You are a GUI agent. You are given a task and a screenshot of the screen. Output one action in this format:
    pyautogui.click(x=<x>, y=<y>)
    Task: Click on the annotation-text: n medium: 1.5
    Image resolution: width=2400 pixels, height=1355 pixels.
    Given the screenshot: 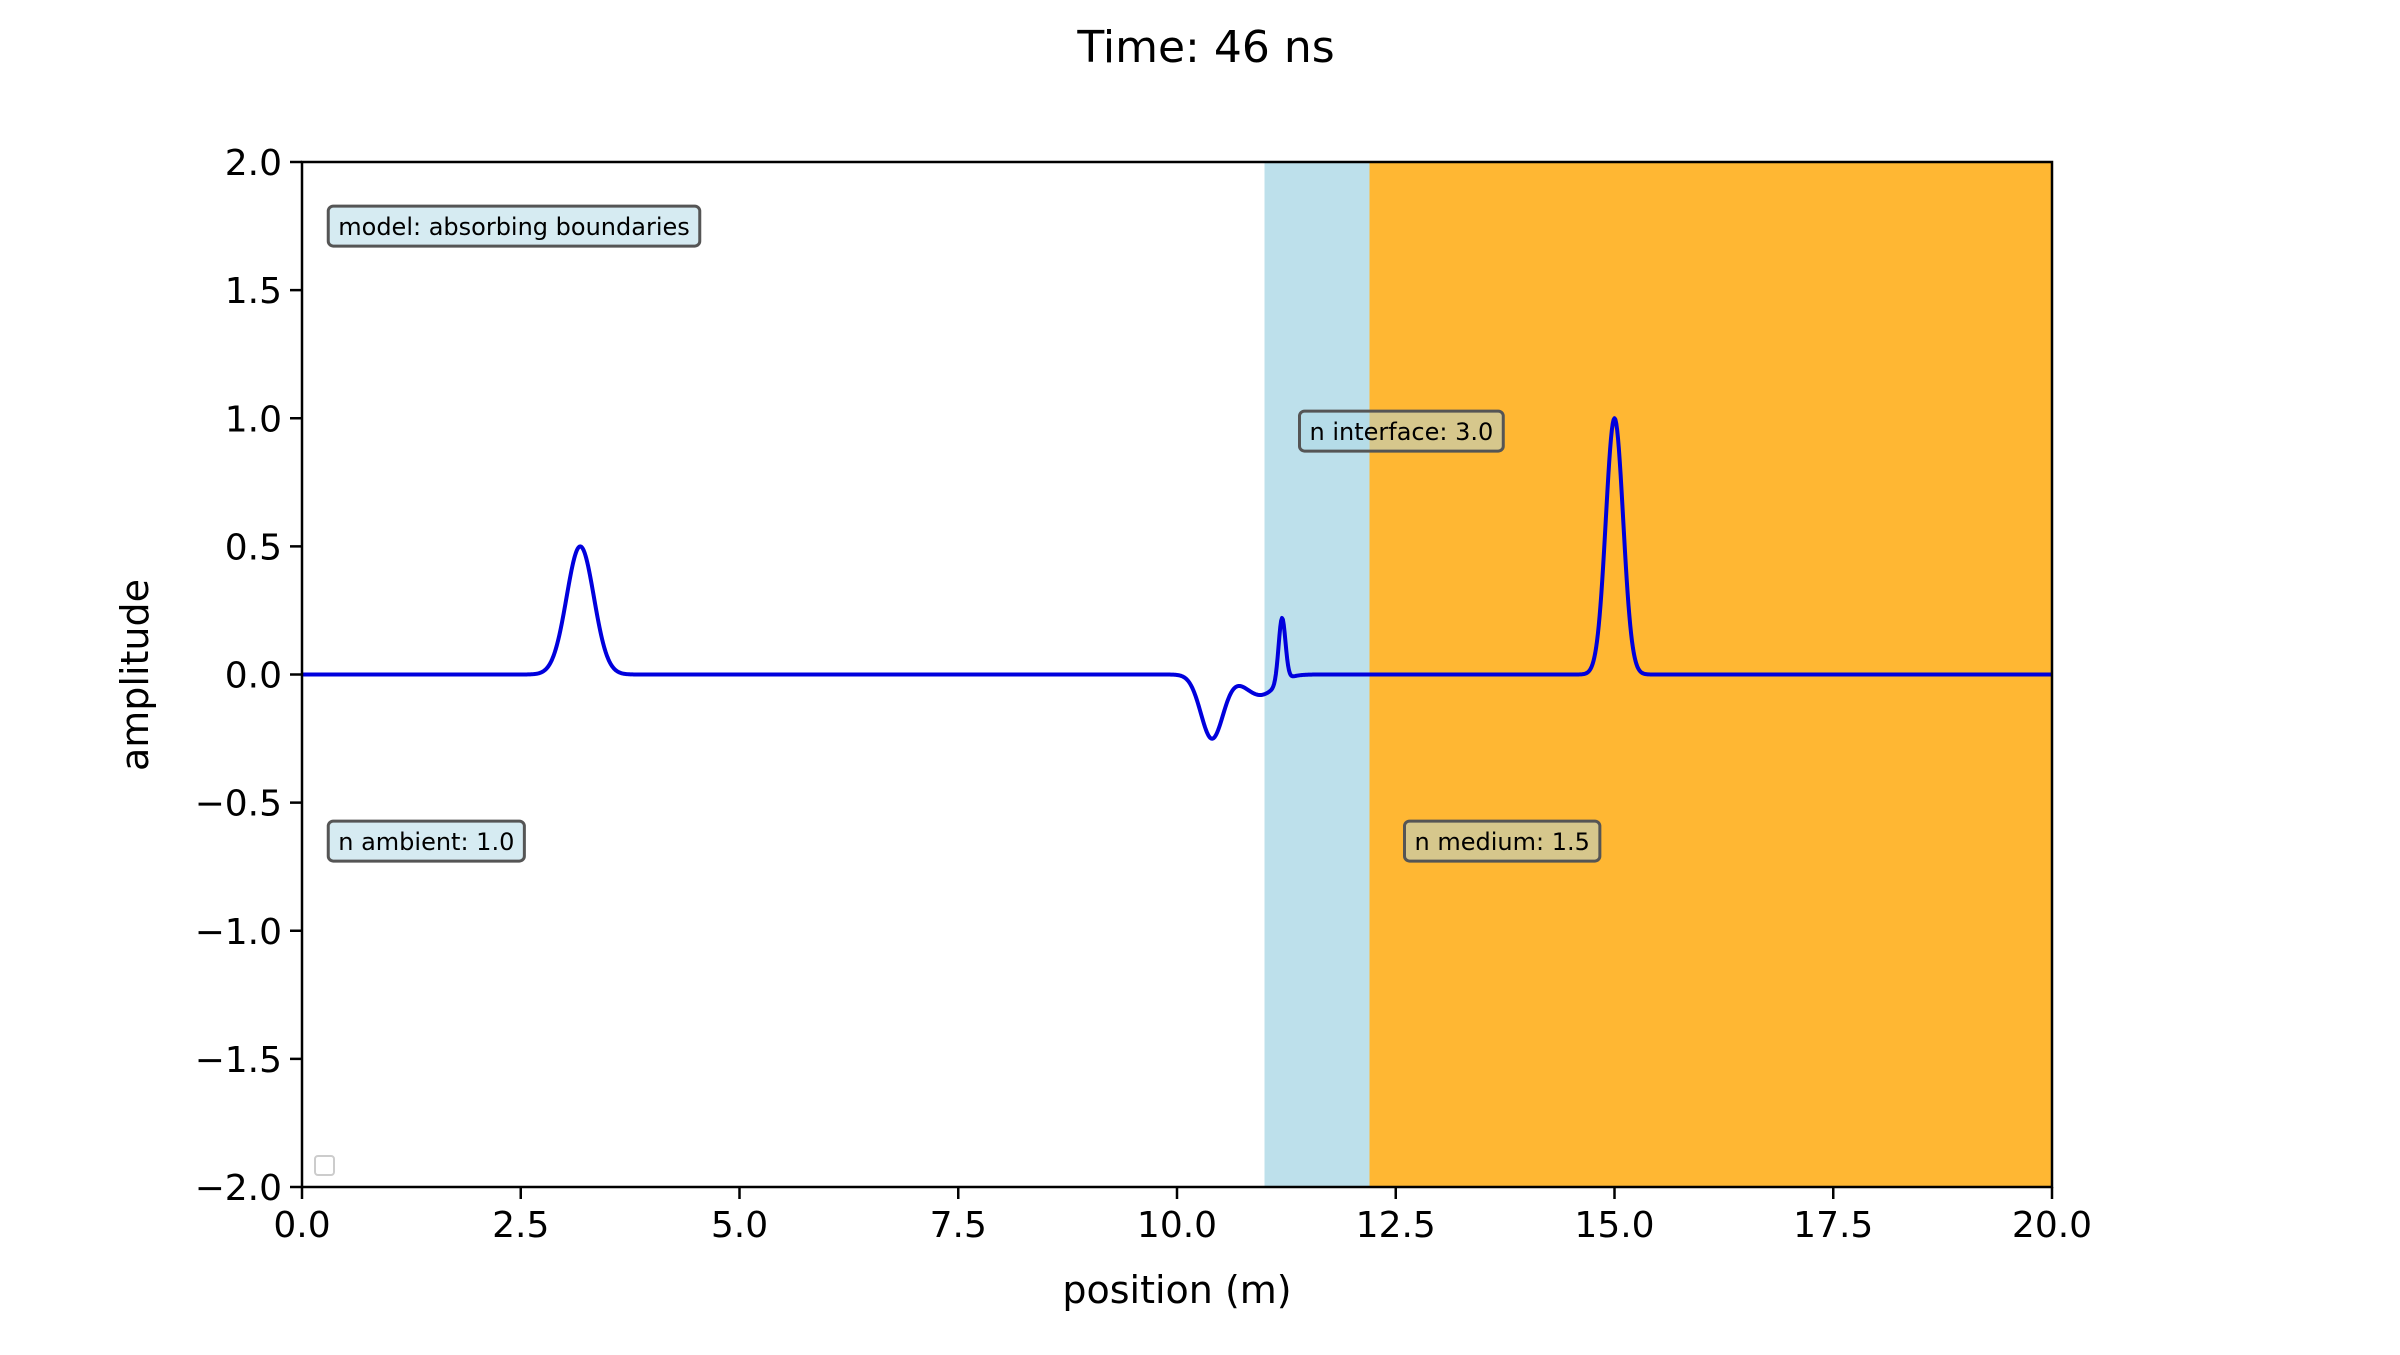 What is the action you would take?
    pyautogui.click(x=1502, y=842)
    